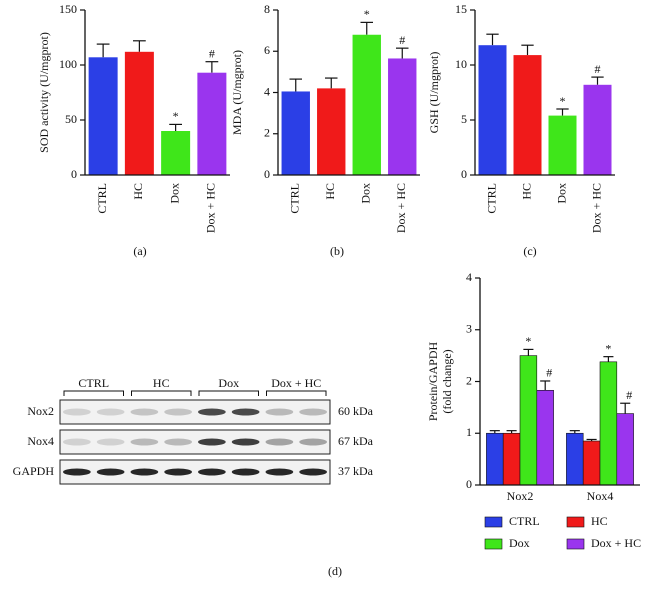 This screenshot has height=596, width=671. Describe the element at coordinates (228, 383) in the screenshot. I see `blot-group-label: Dox` at that location.